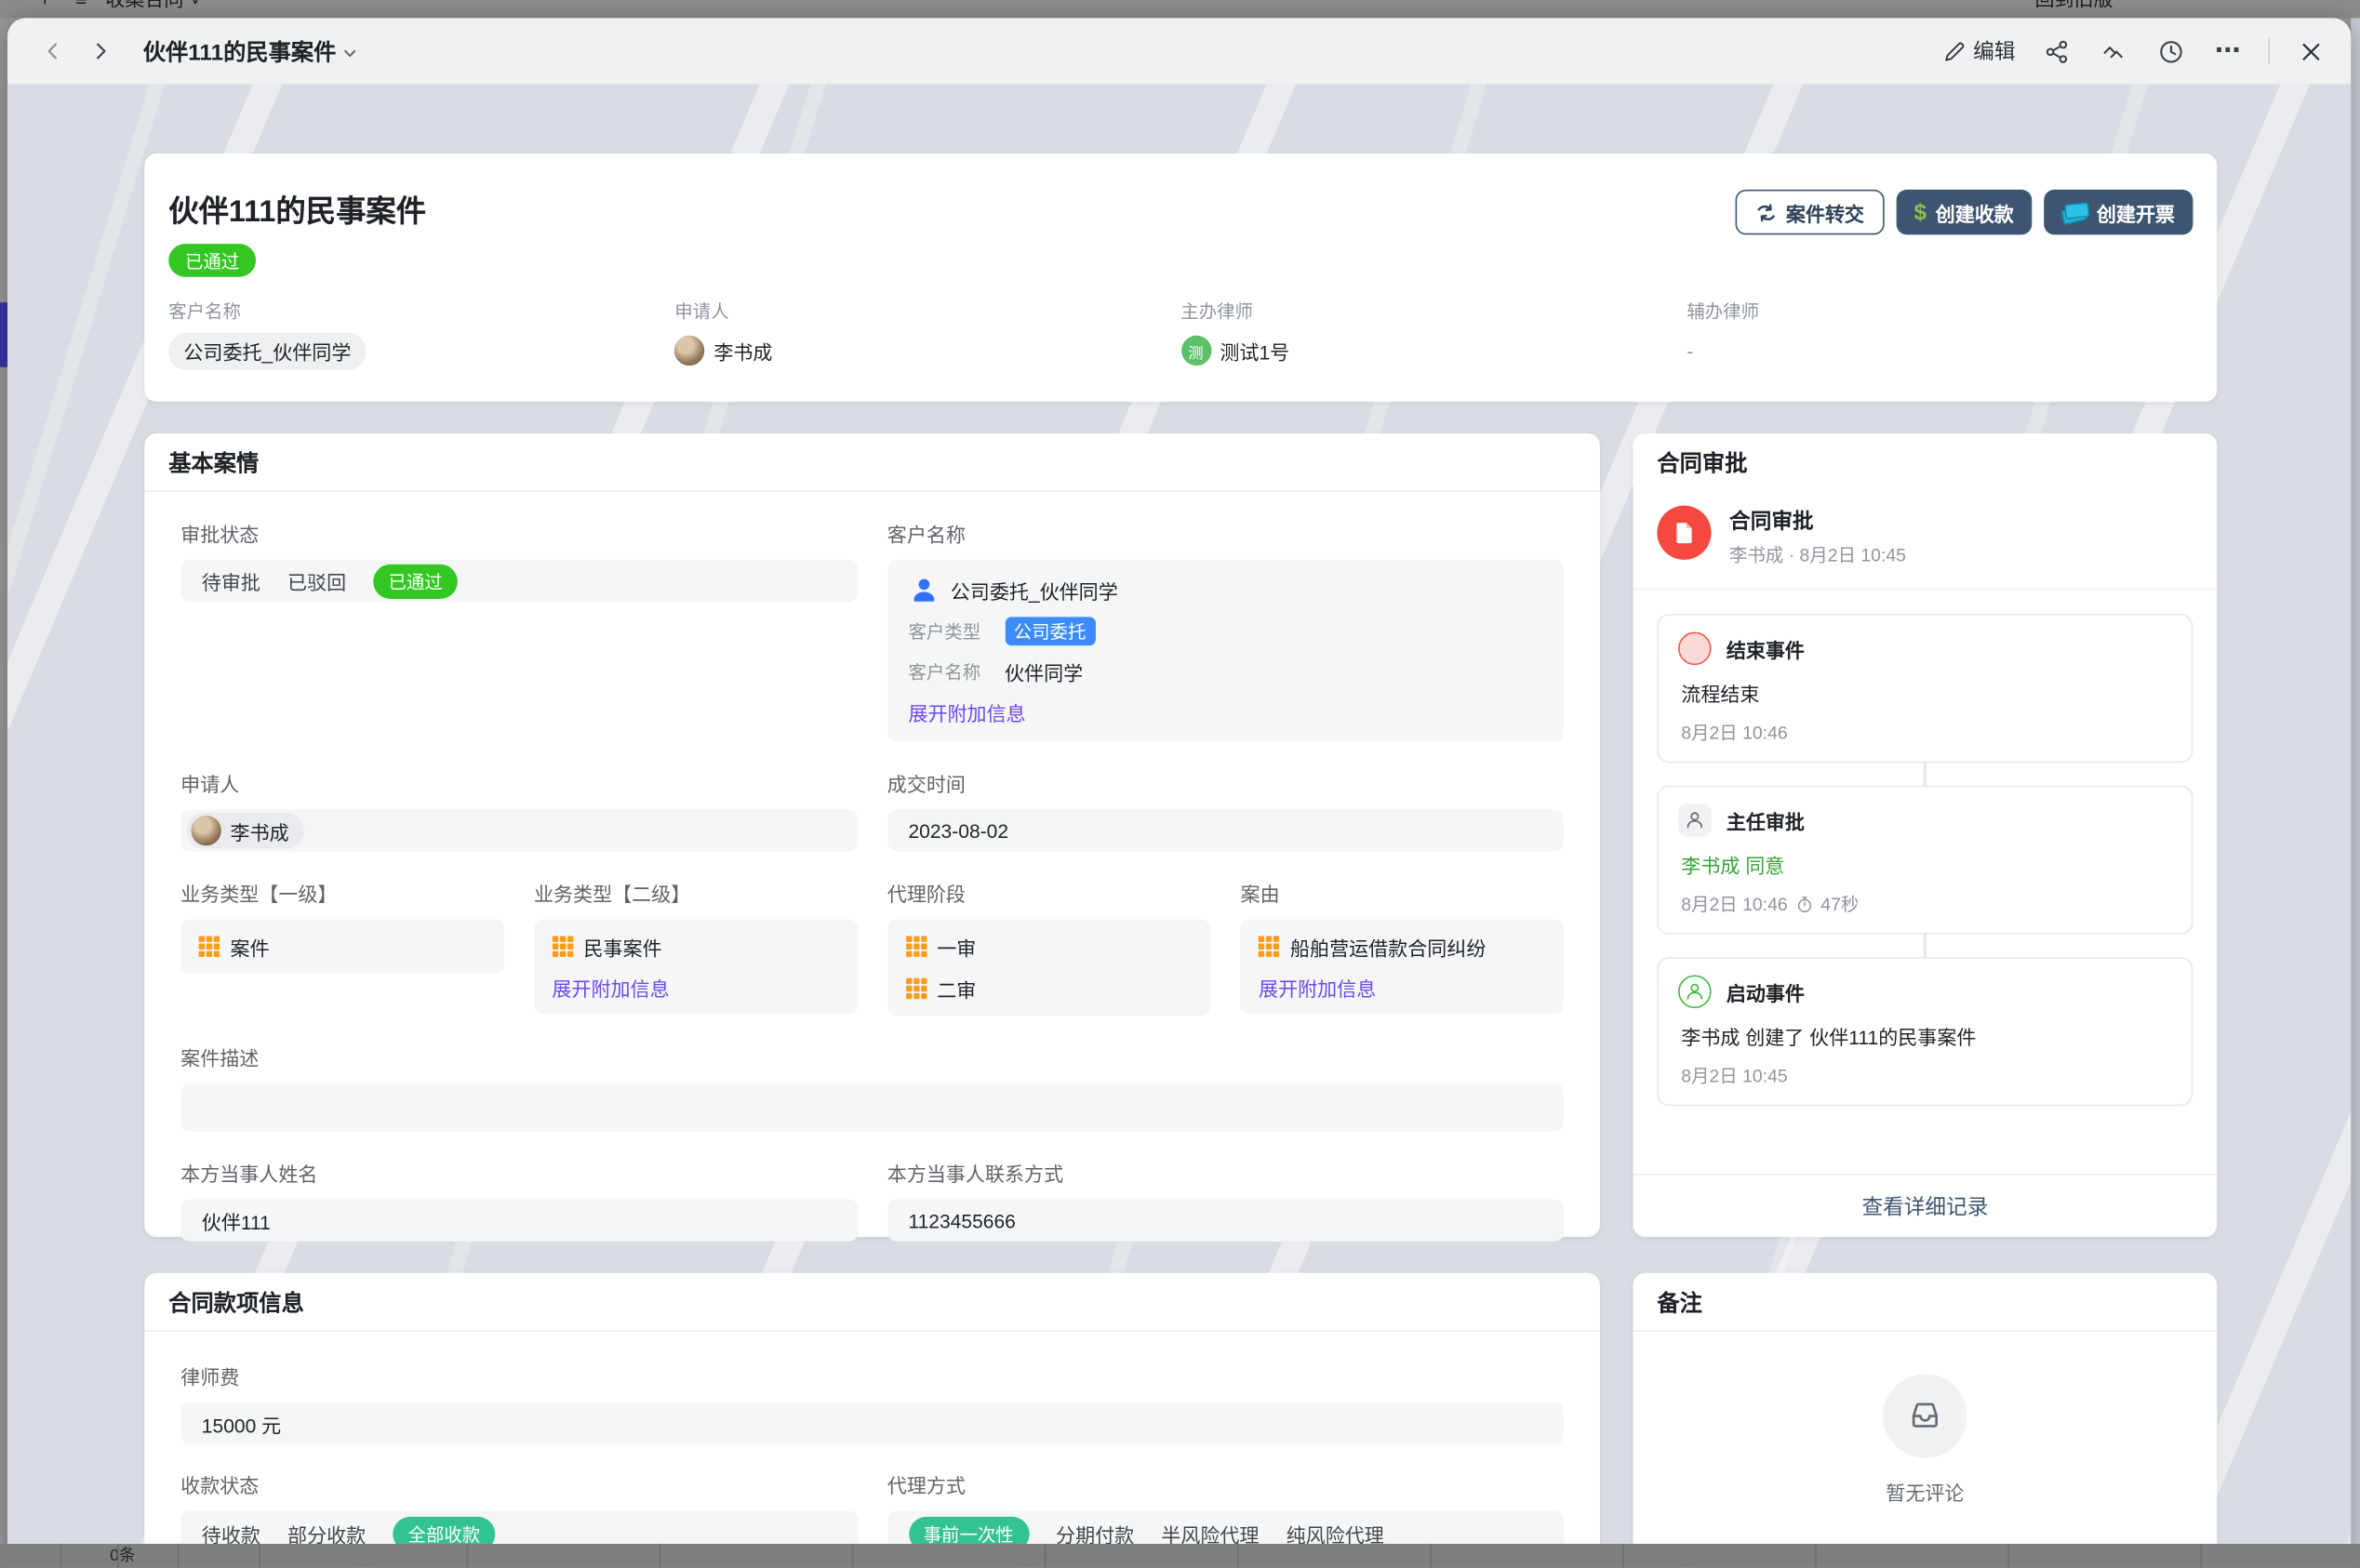  What do you see at coordinates (519, 630) in the screenshot?
I see `field-approval-status: 审批状态 待审批 已驳回 已通过` at bounding box center [519, 630].